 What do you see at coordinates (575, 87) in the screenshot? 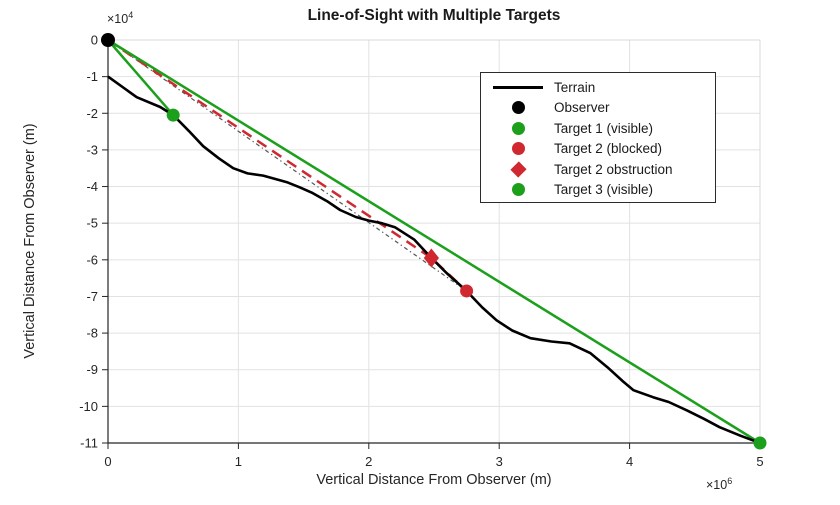
I see `legend-label: Terrain` at bounding box center [575, 87].